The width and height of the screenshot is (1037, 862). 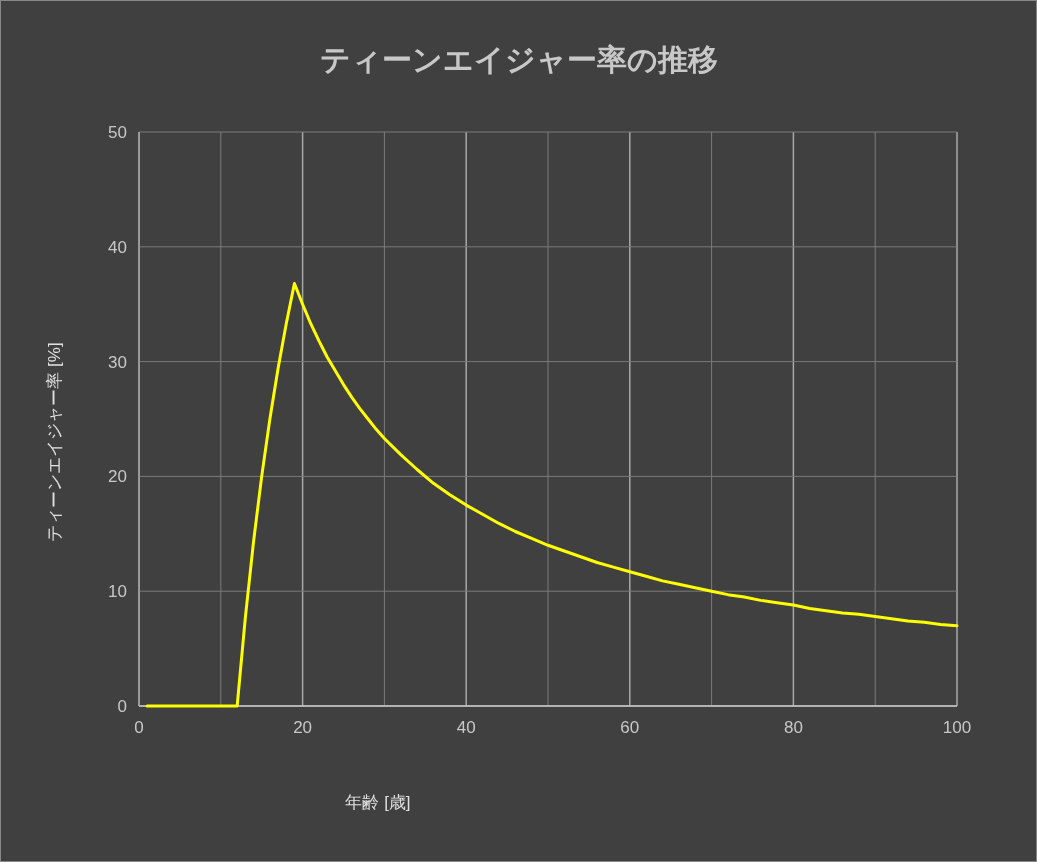 What do you see at coordinates (378, 802) in the screenshot?
I see `x-axis-title: 年齢 [歳]` at bounding box center [378, 802].